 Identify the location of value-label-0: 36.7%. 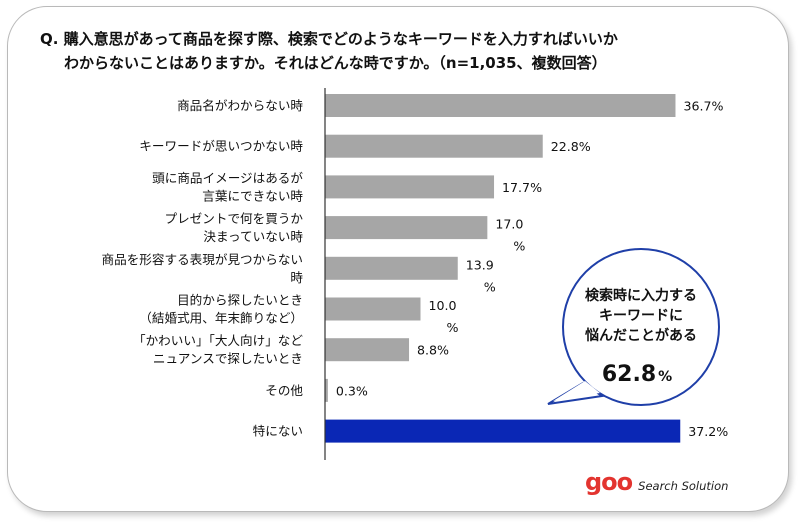
(703, 106).